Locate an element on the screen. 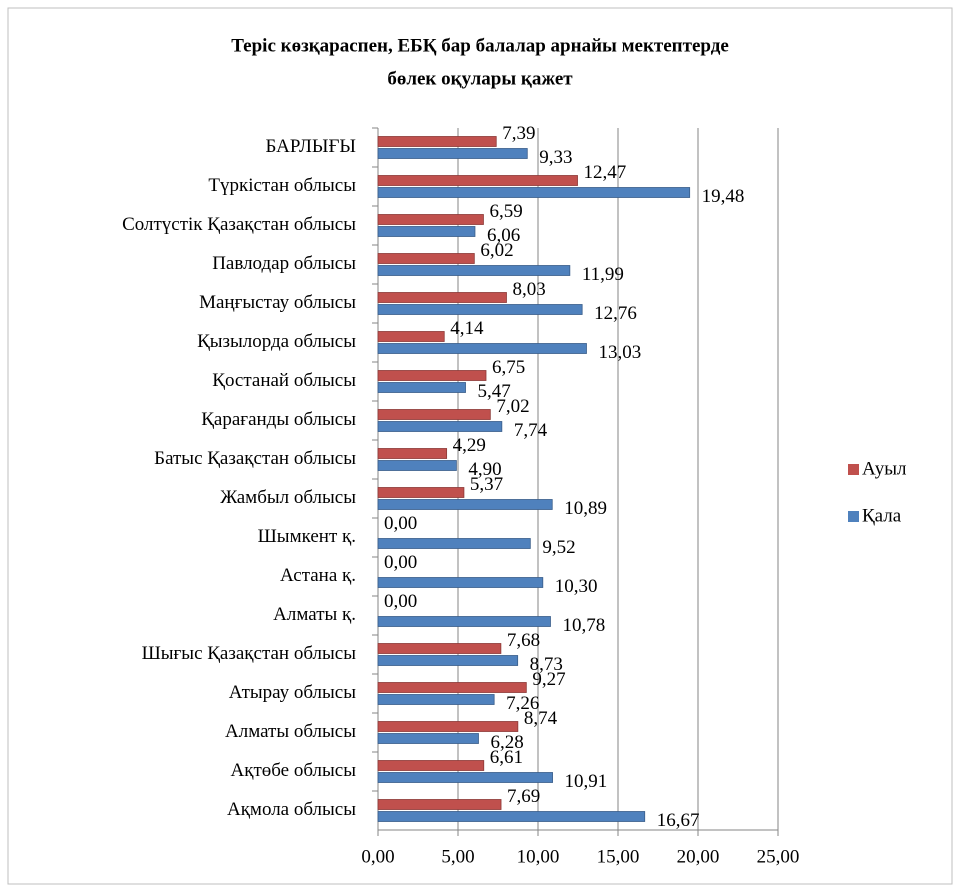  y-tick-label: Жамбыл облысы is located at coordinates (288, 497).